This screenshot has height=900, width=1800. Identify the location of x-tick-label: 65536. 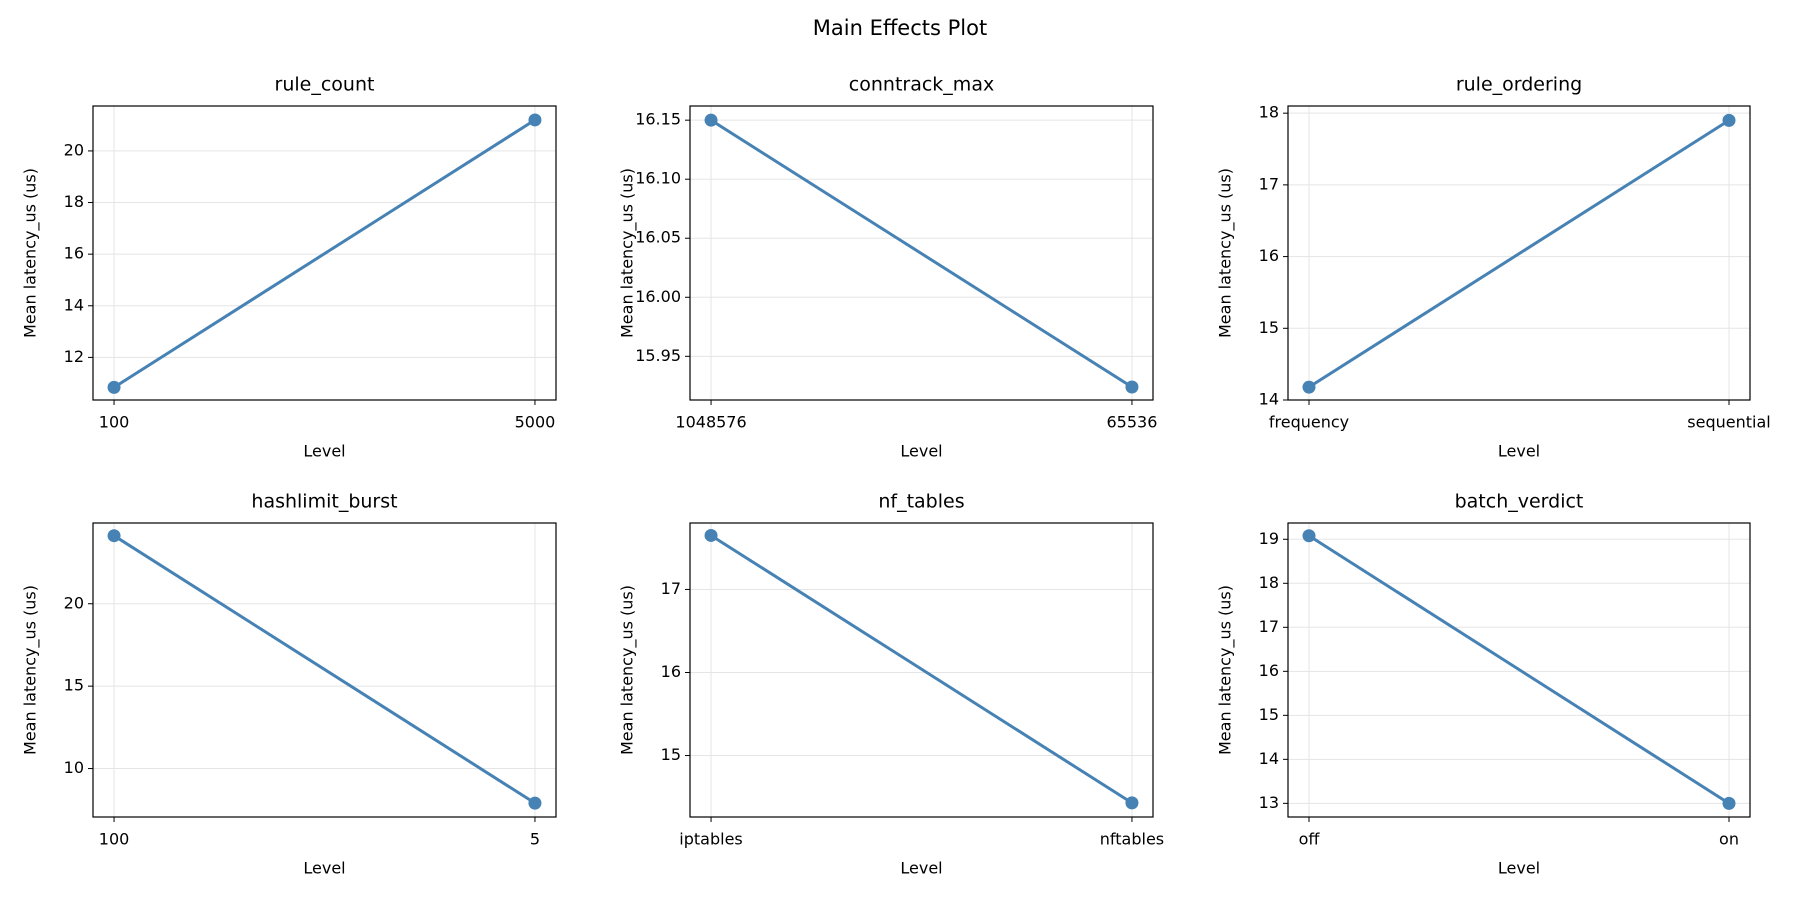
(1132, 422).